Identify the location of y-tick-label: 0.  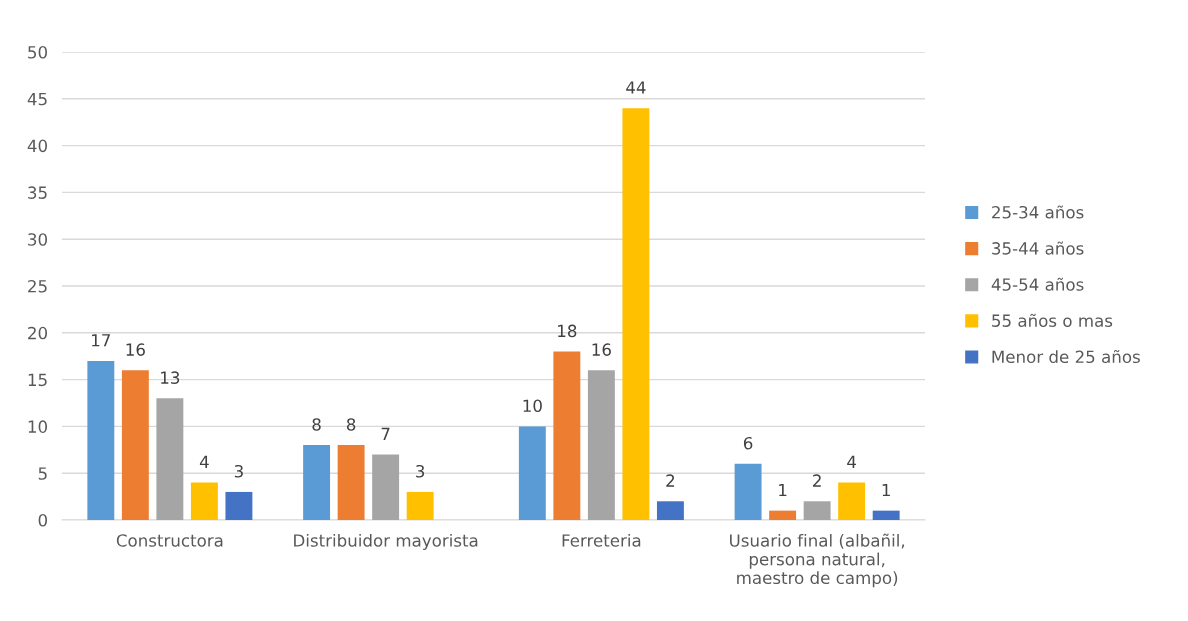
(42, 520).